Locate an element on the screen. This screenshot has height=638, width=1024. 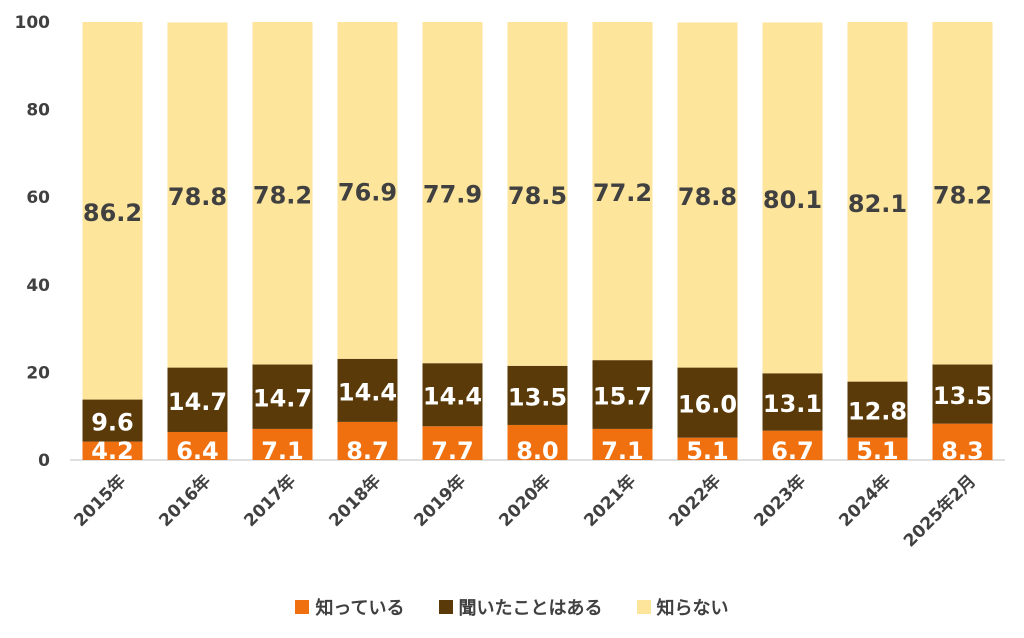
data-label: 8.7 is located at coordinates (367, 451).